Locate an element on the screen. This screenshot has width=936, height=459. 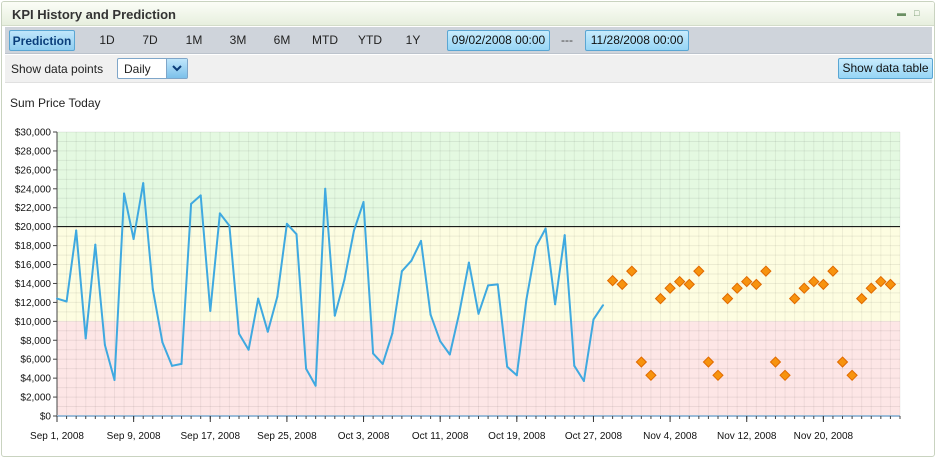
y-tick-label: $8,000 is located at coordinates (35, 341).